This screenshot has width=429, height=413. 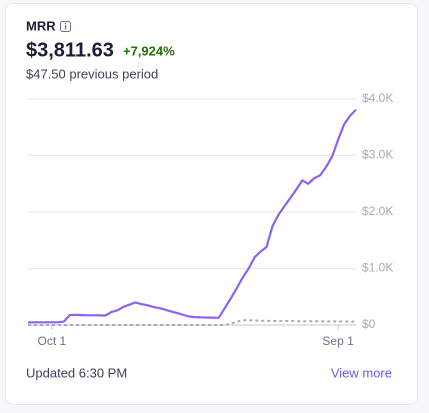 What do you see at coordinates (369, 324) in the screenshot?
I see `y-tick-label: $0` at bounding box center [369, 324].